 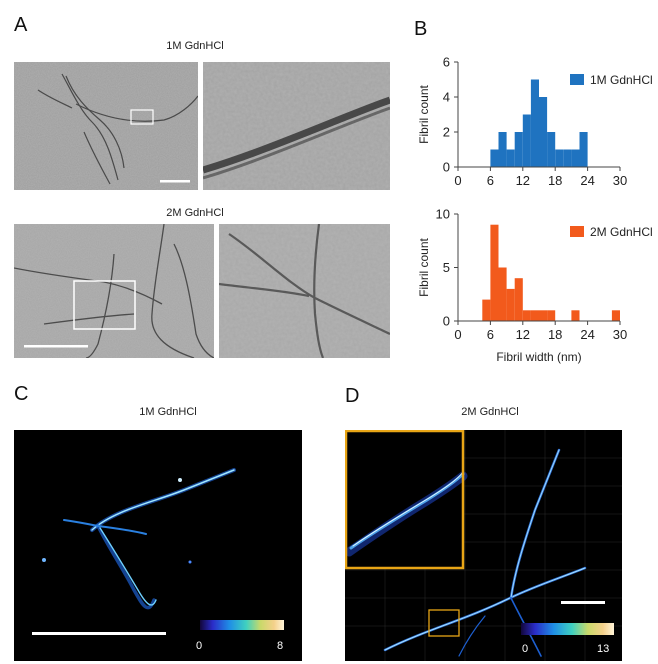 I want to click on x-axis-label: Fibril width (nm), so click(x=538, y=357).